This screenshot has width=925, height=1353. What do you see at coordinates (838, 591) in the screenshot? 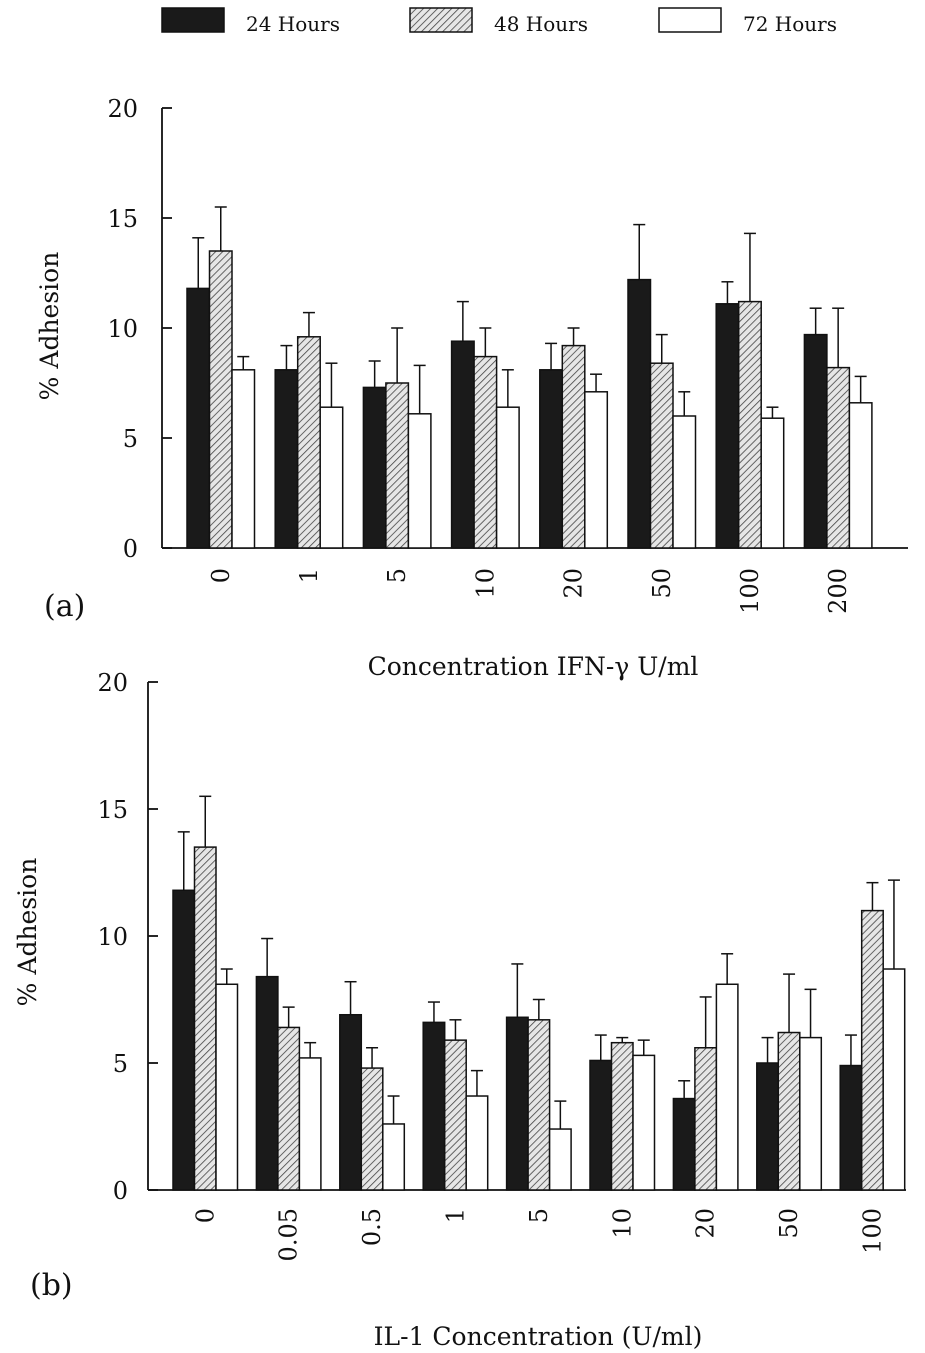
I see `x-tick-label: 200` at bounding box center [838, 591].